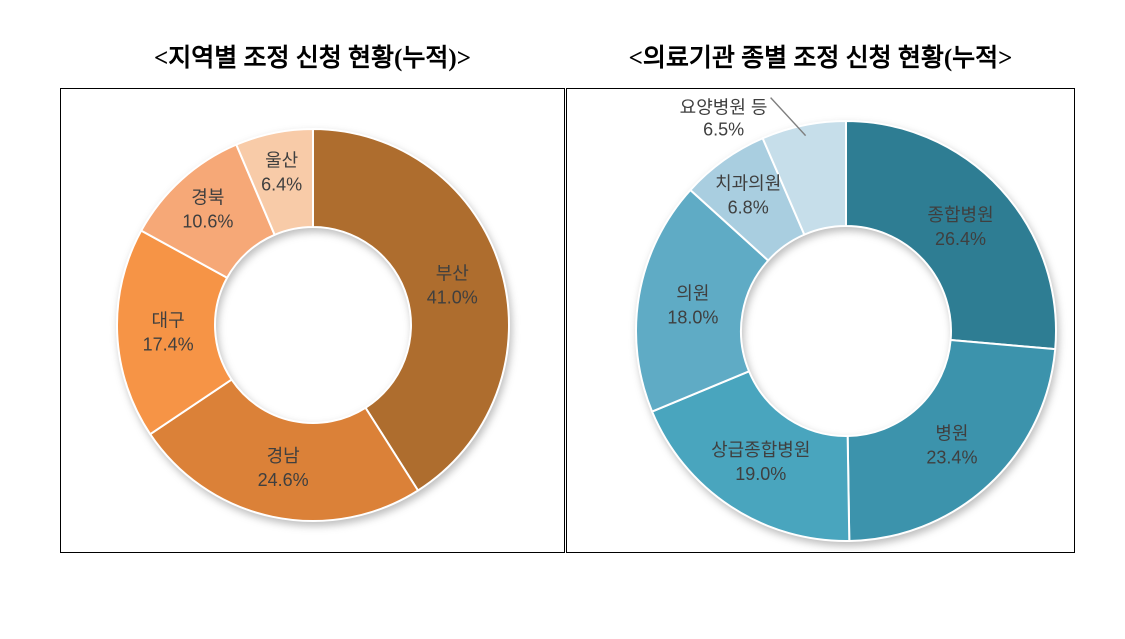 The image size is (1125, 639). I want to click on slice-label: 울산, so click(281, 160).